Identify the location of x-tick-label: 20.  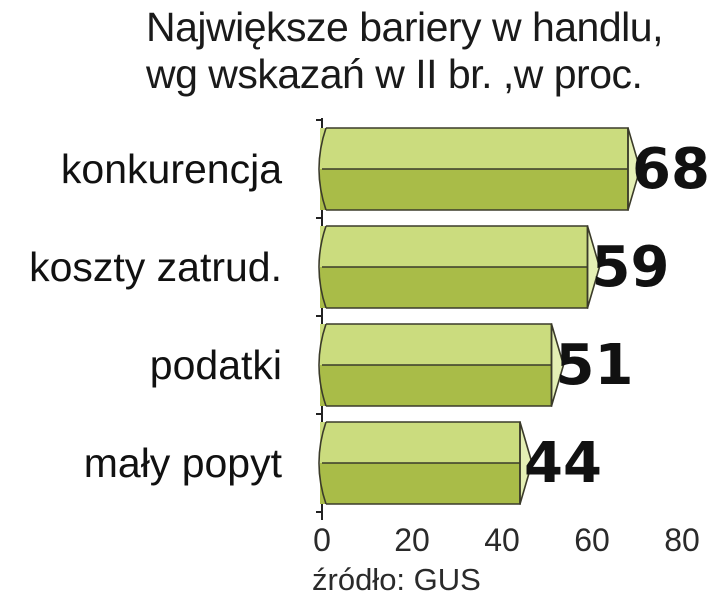
(412, 540).